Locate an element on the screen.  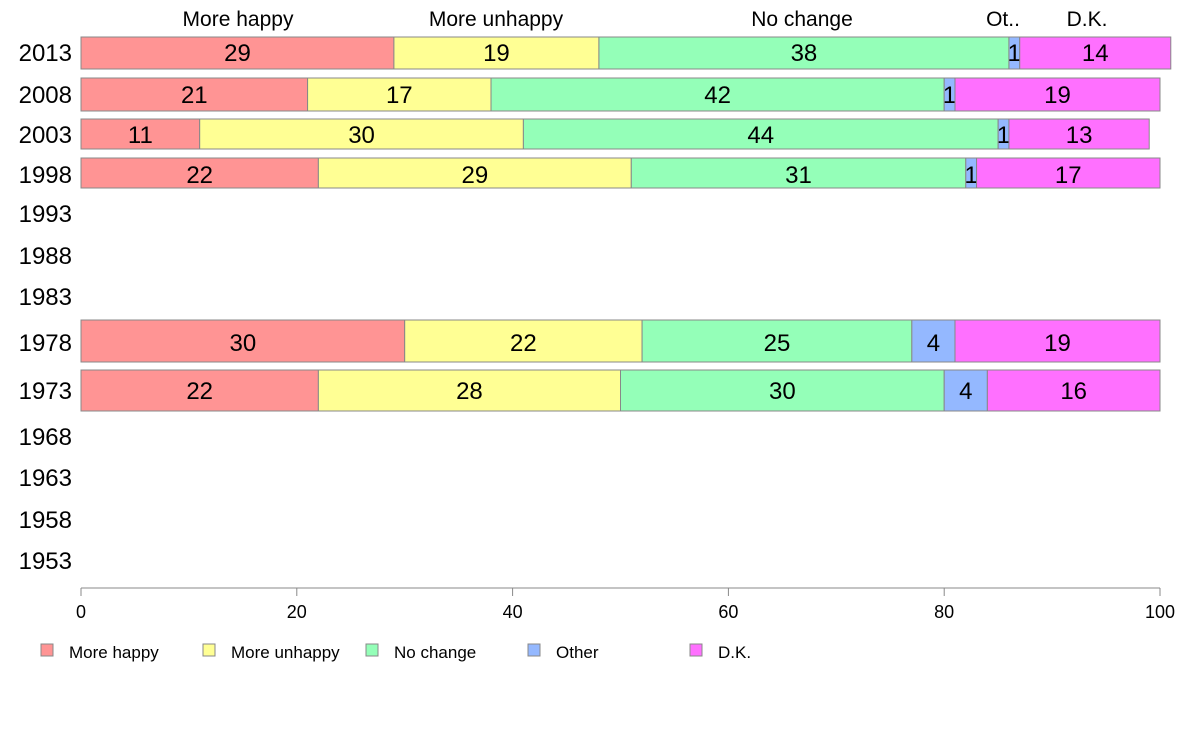
bar-value-label: 13 is located at coordinates (1079, 135).